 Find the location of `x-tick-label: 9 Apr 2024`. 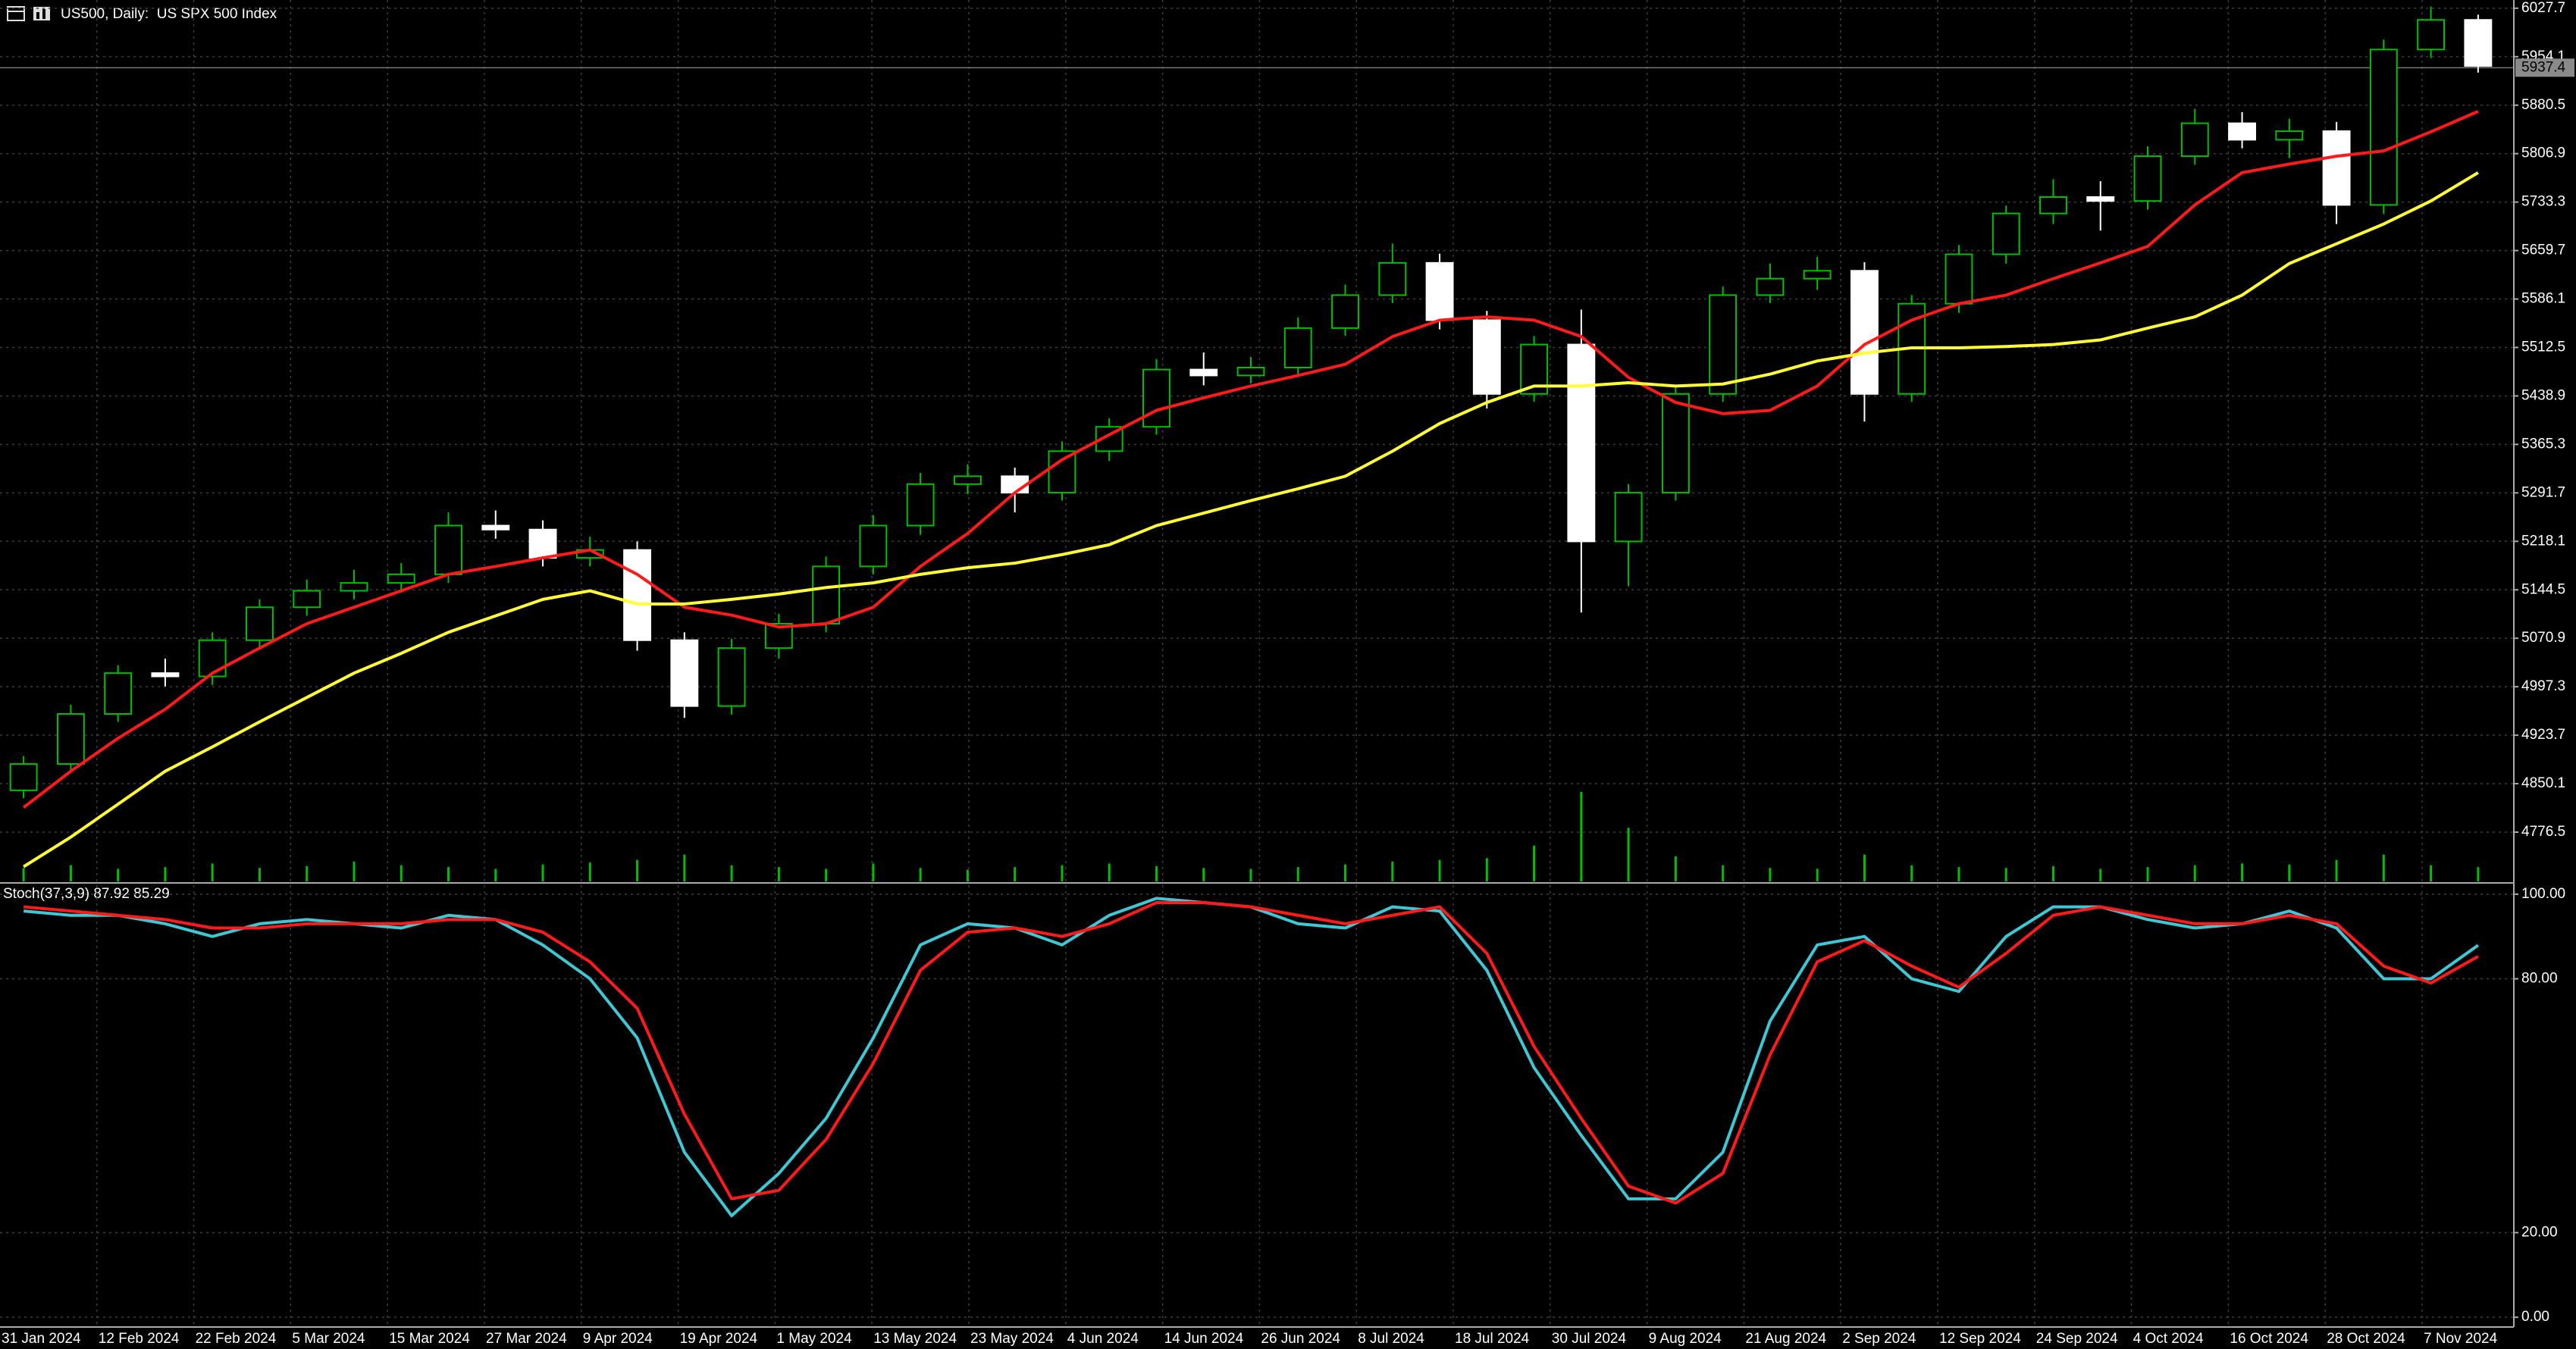

x-tick-label: 9 Apr 2024 is located at coordinates (618, 1339).